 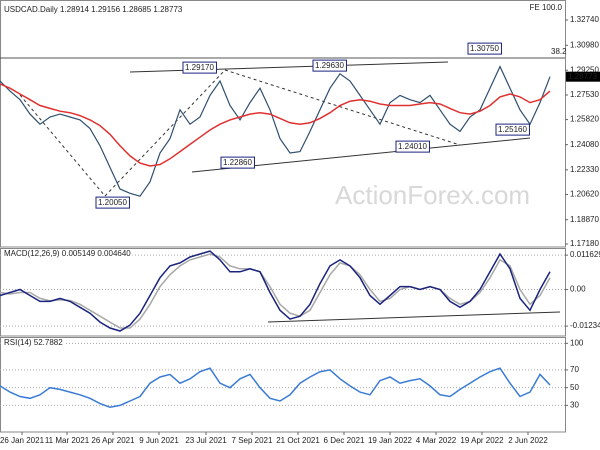 What do you see at coordinates (584, 144) in the screenshot?
I see `y-tick-label: 1.24080` at bounding box center [584, 144].